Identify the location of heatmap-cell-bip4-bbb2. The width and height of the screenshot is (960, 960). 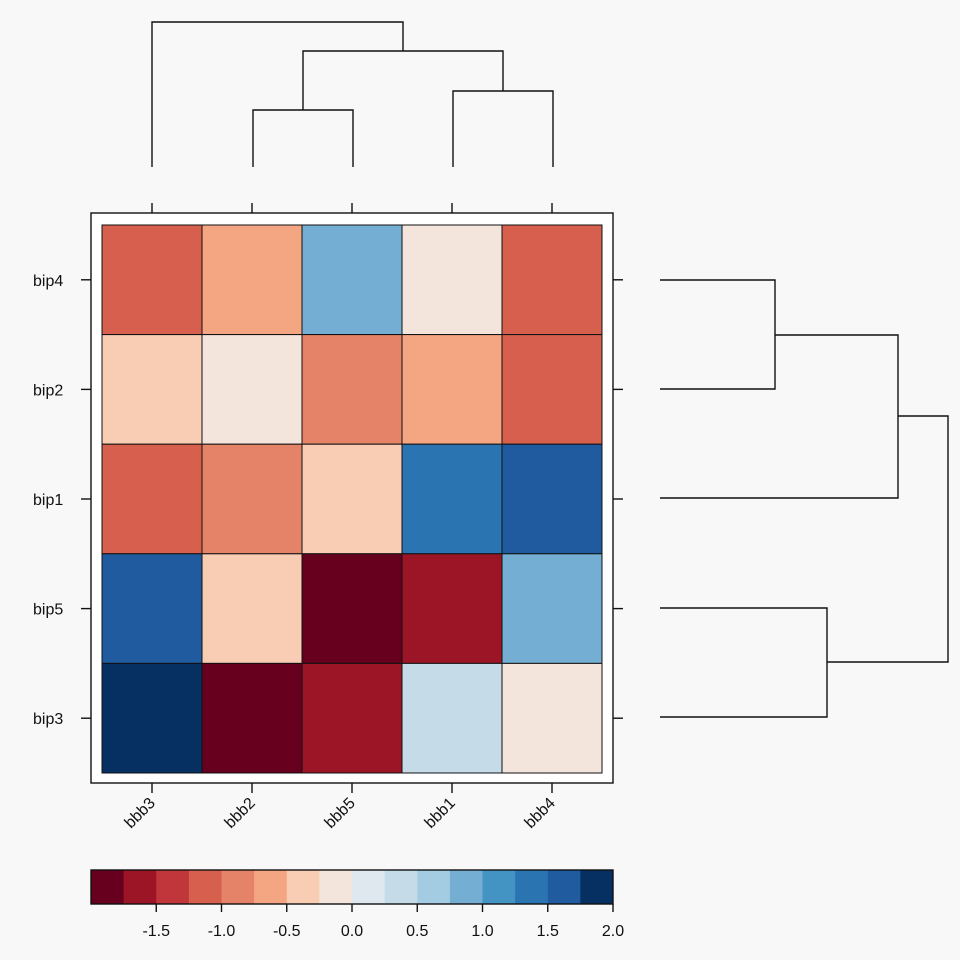
(252, 280).